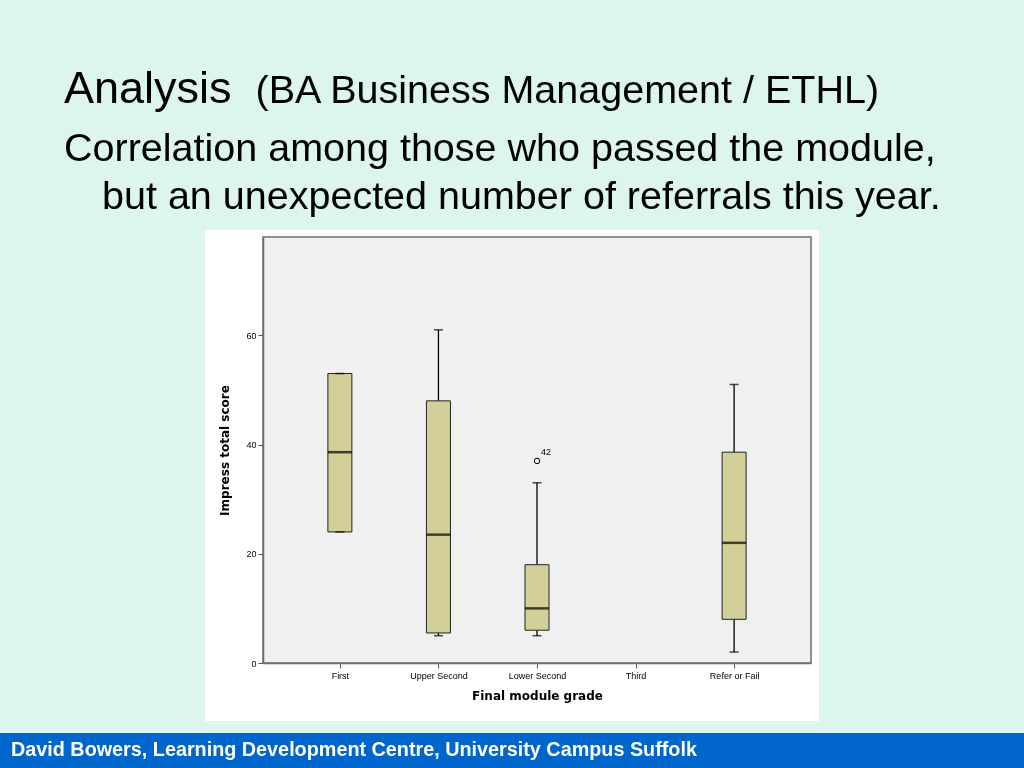 This screenshot has width=1024, height=768. I want to click on chart-subtitle: (BA Business Management / ETHL), so click(567, 89).